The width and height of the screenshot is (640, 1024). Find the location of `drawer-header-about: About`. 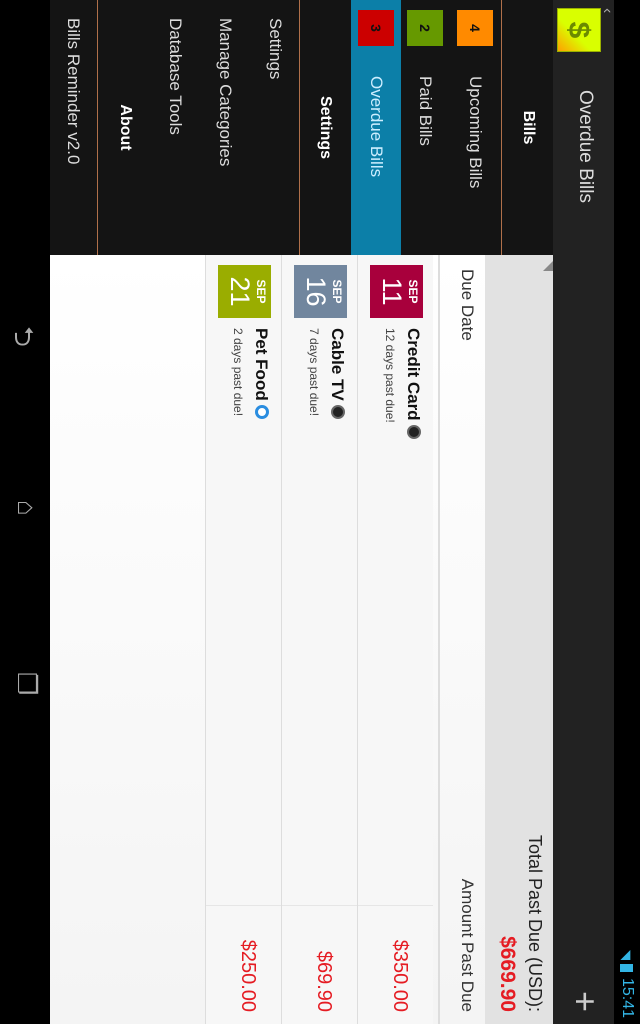

drawer-header-about: About is located at coordinates (125, 127).